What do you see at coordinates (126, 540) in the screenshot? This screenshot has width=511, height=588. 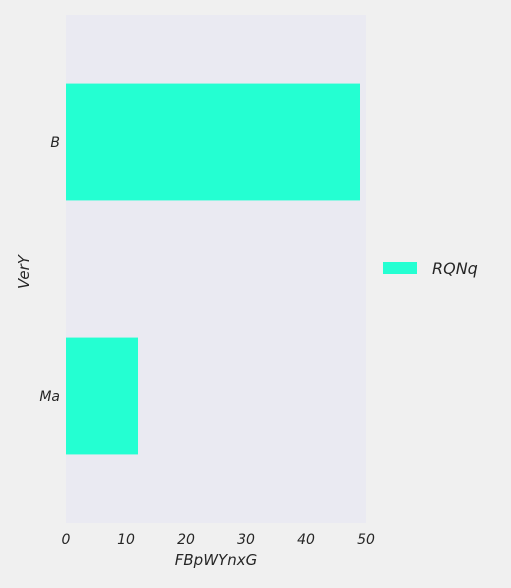 I see `x-tick-label: 10` at bounding box center [126, 540].